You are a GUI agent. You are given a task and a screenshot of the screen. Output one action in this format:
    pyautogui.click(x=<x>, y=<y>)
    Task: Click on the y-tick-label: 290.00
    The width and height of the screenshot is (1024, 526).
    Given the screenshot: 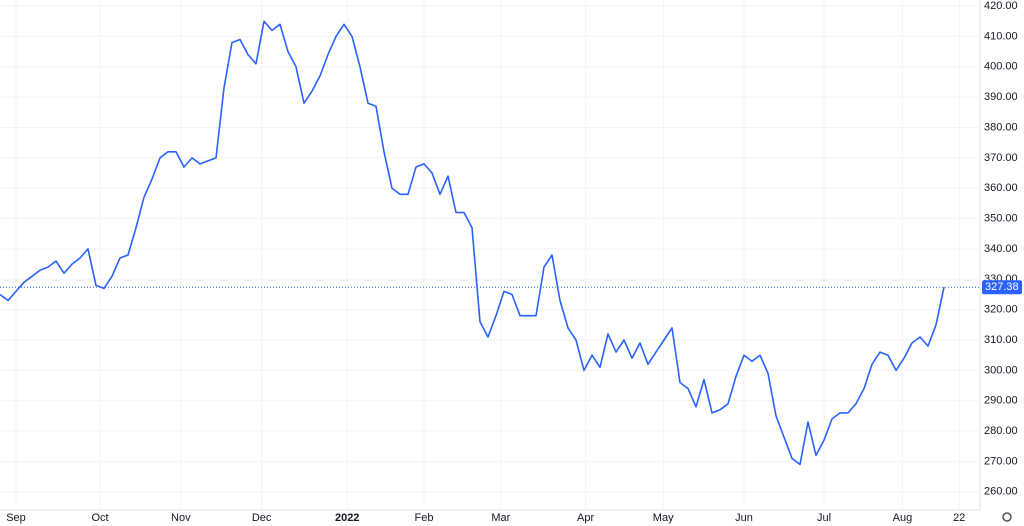 What is the action you would take?
    pyautogui.click(x=1001, y=401)
    